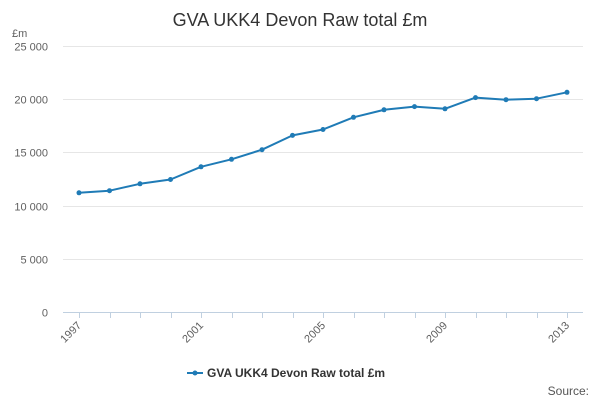 Image resolution: width=600 pixels, height=405 pixels. Describe the element at coordinates (31, 101) in the screenshot. I see `y-tick-label: 20 000` at that location.